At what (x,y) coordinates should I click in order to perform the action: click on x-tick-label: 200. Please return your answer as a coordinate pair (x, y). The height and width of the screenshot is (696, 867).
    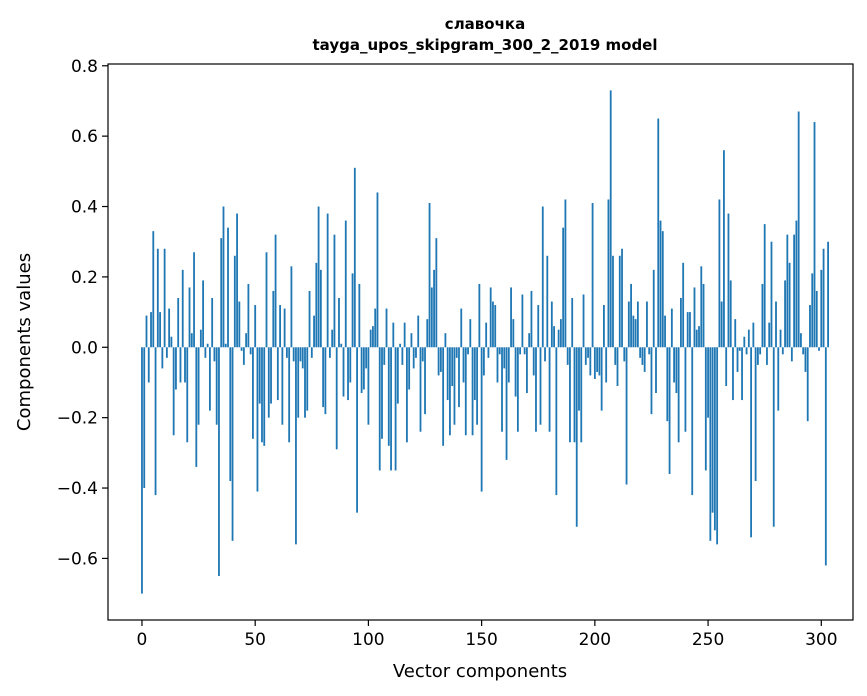
    Looking at the image, I should click on (595, 640).